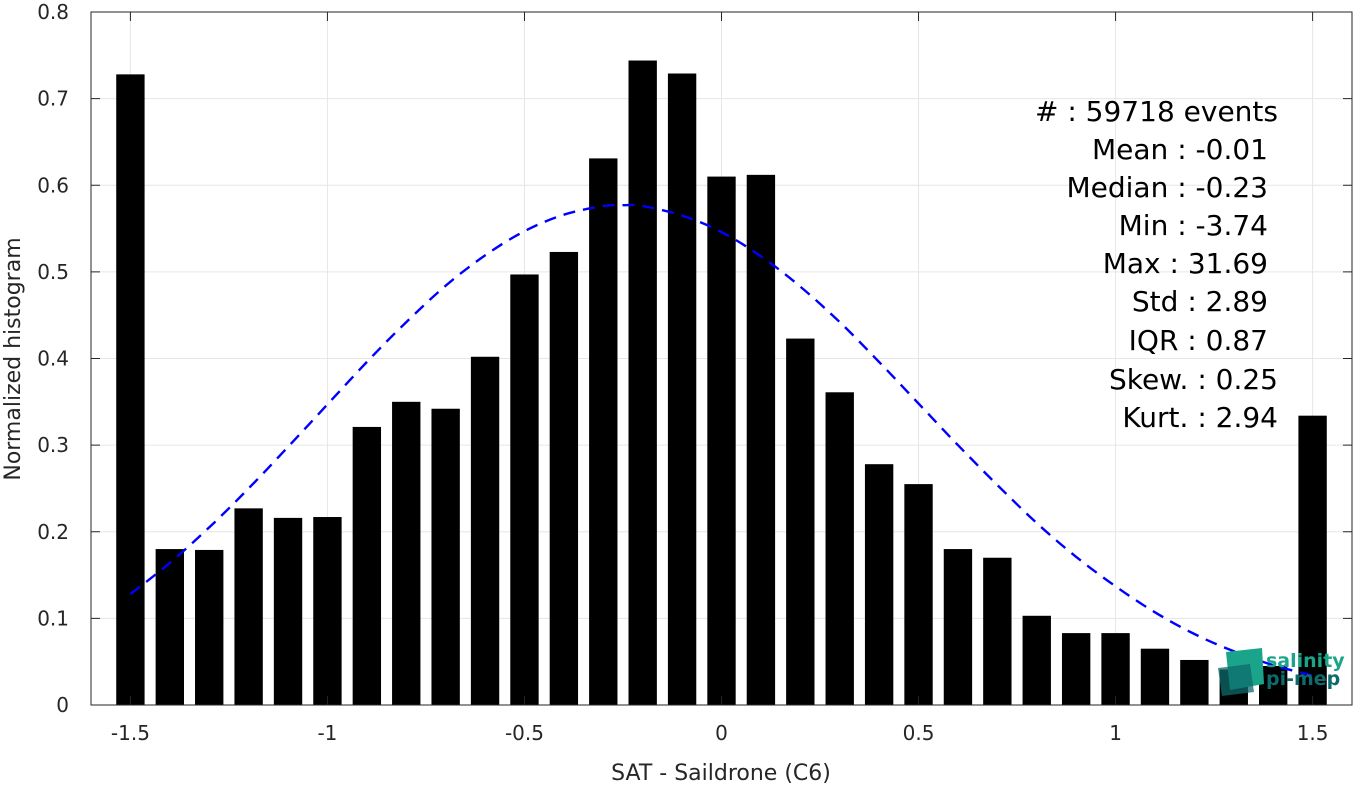 Image resolution: width=1367 pixels, height=785 pixels. Describe the element at coordinates (1303, 679) in the screenshot. I see `logo-text-pimep: pi-mep` at that location.